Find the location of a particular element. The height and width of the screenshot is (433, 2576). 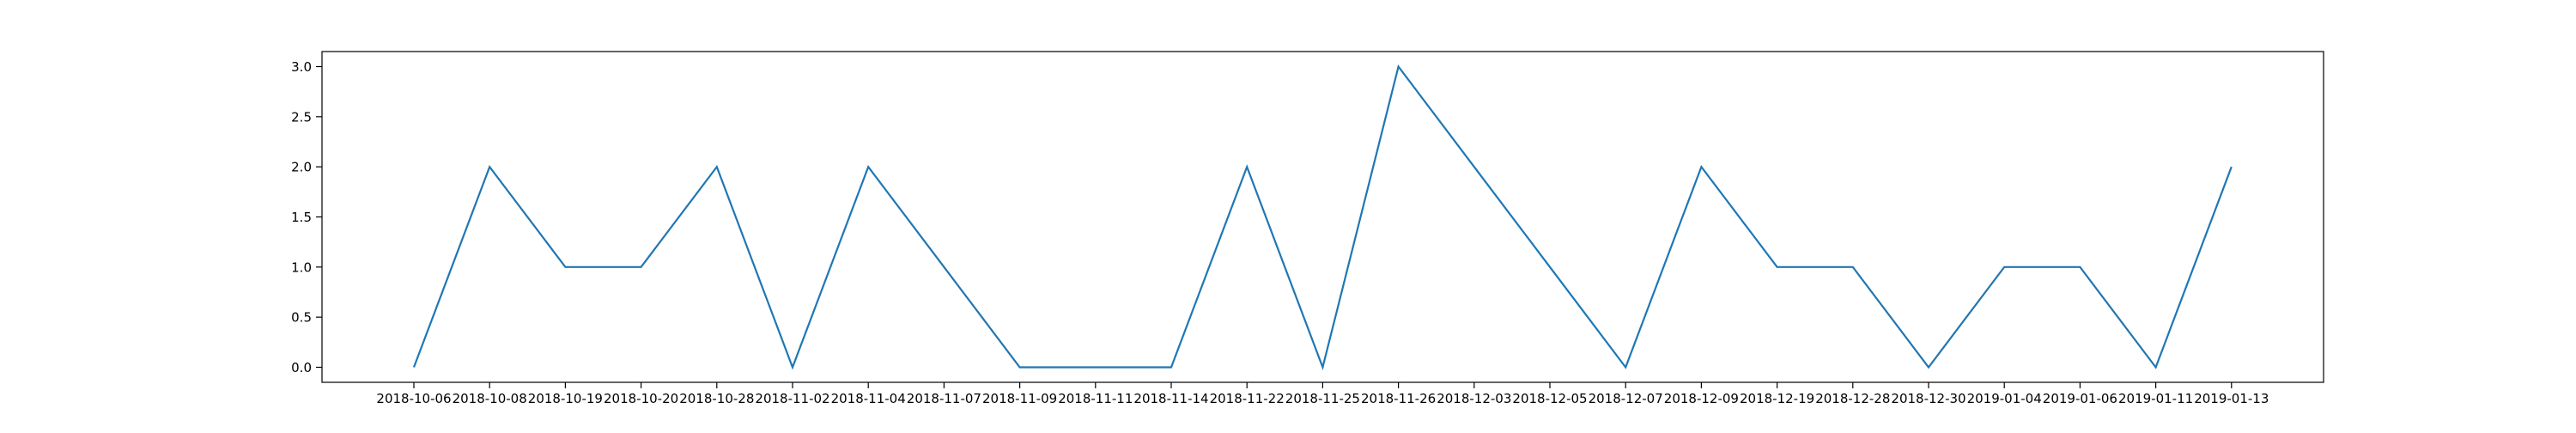

x-tick-label: 2018-11-11 is located at coordinates (1096, 398).